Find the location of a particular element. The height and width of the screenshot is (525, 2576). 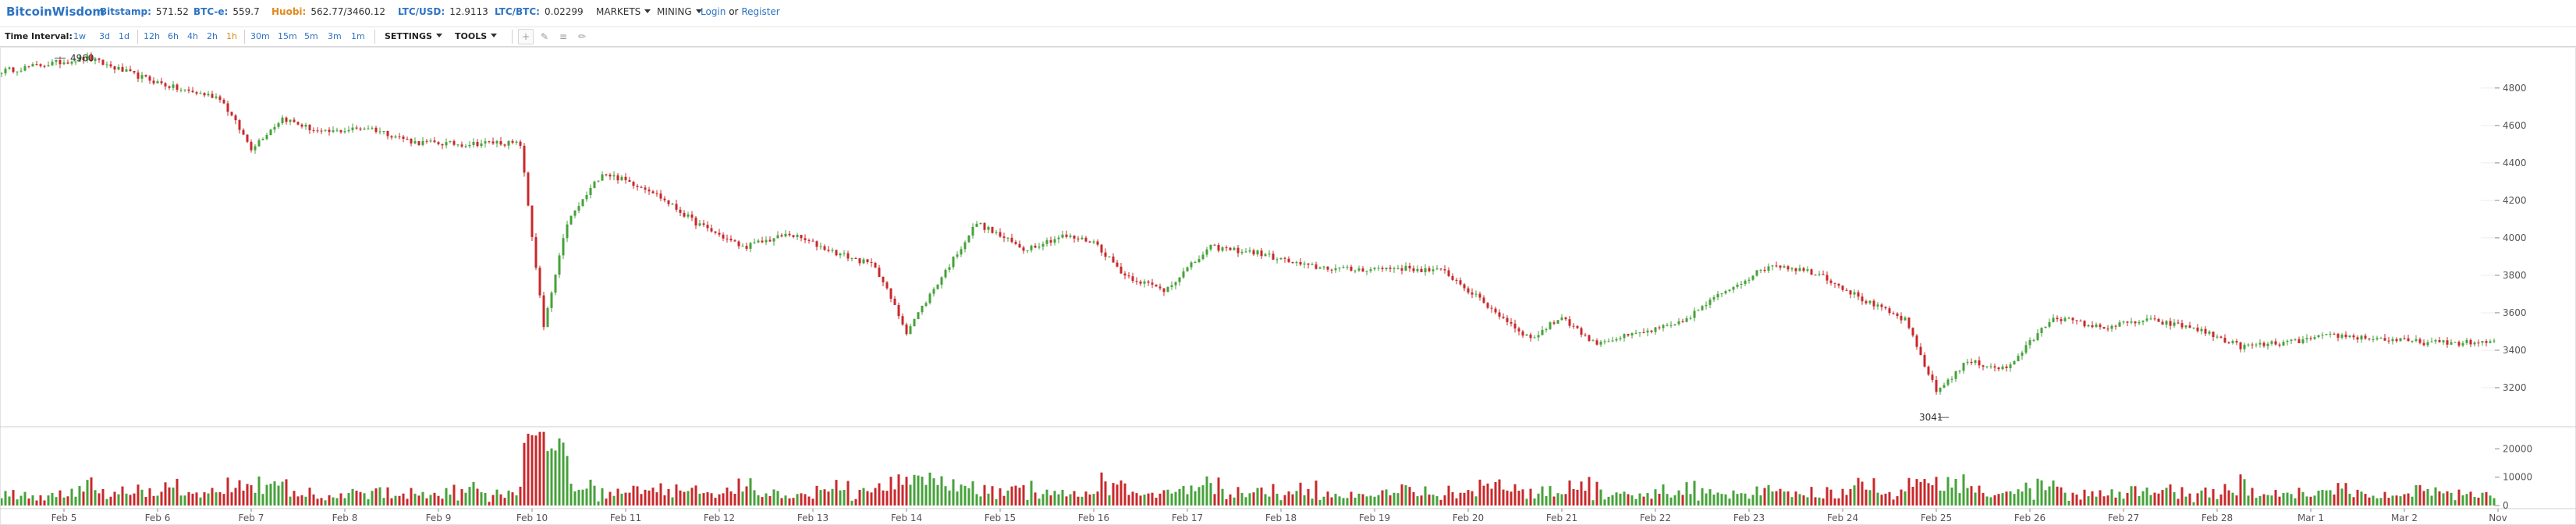

register-link: Register is located at coordinates (760, 11).